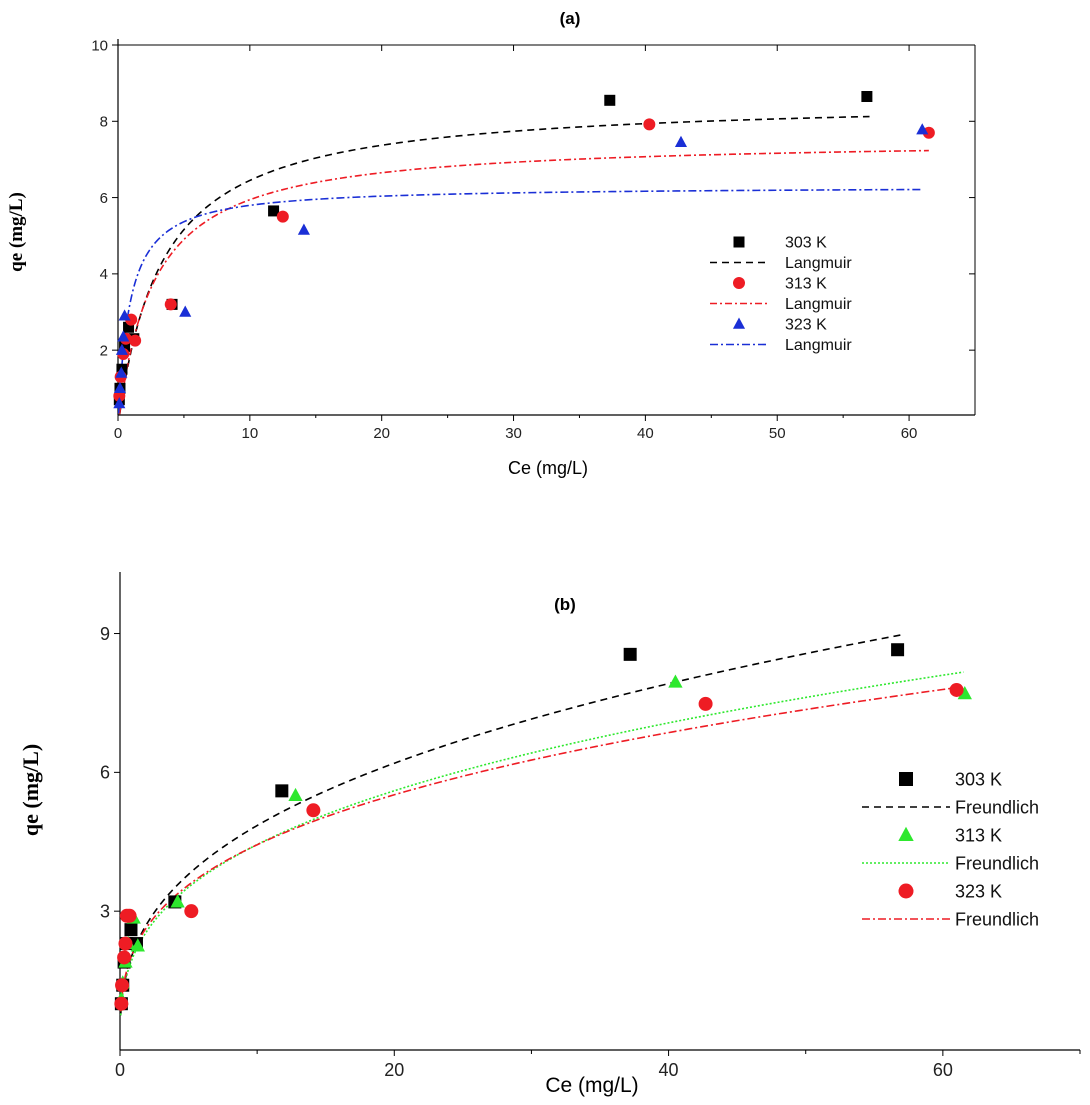 The image size is (1090, 1105). What do you see at coordinates (570, 18) in the screenshot?
I see `panel-a-title: (a)` at bounding box center [570, 18].